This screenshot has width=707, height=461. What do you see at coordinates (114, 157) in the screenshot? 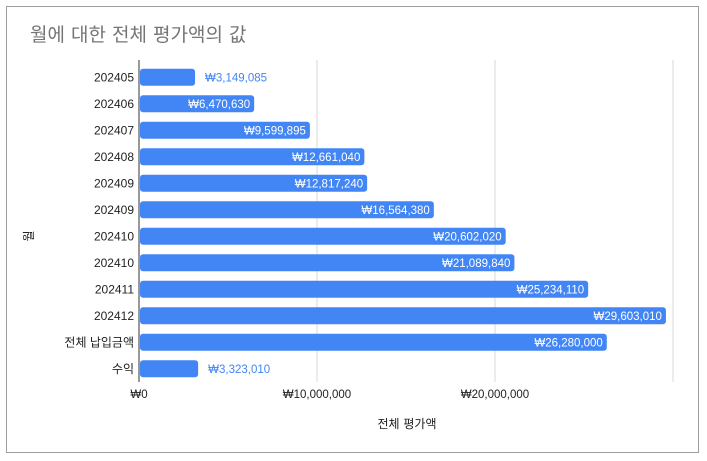
I see `y-tick-label: 202408` at bounding box center [114, 157].